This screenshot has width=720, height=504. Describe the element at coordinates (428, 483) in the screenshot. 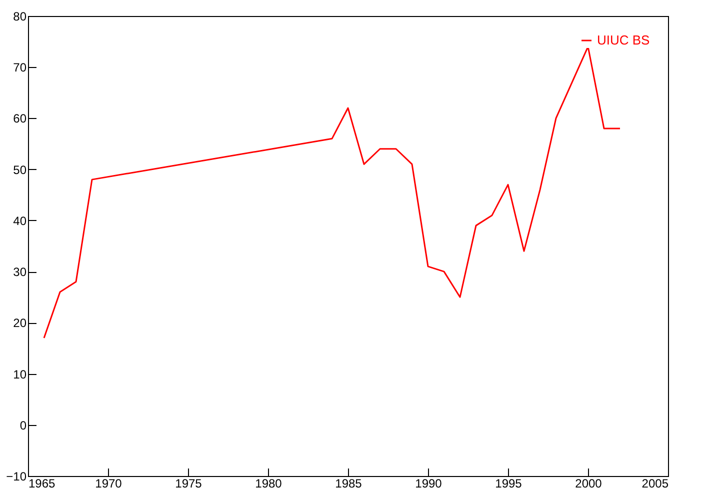

I see `x-tick-label: 1990` at that location.